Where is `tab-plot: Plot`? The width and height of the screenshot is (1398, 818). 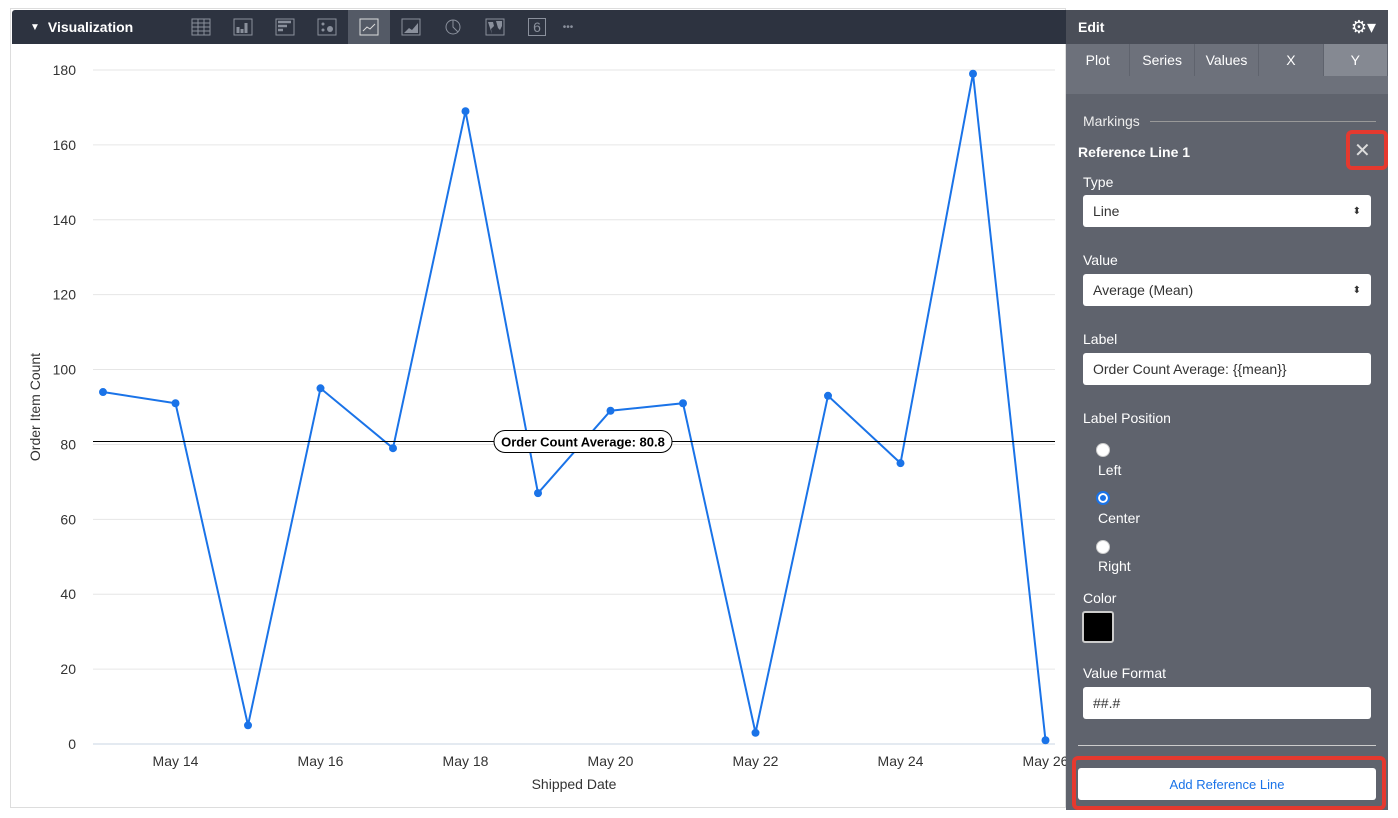
tab-plot: Plot is located at coordinates (1098, 60).